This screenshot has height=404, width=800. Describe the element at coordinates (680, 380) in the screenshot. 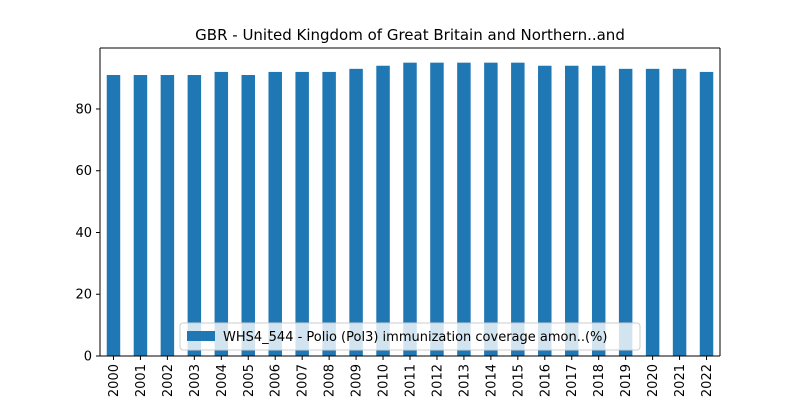

I see `x-tick-label-2021: 2021` at that location.